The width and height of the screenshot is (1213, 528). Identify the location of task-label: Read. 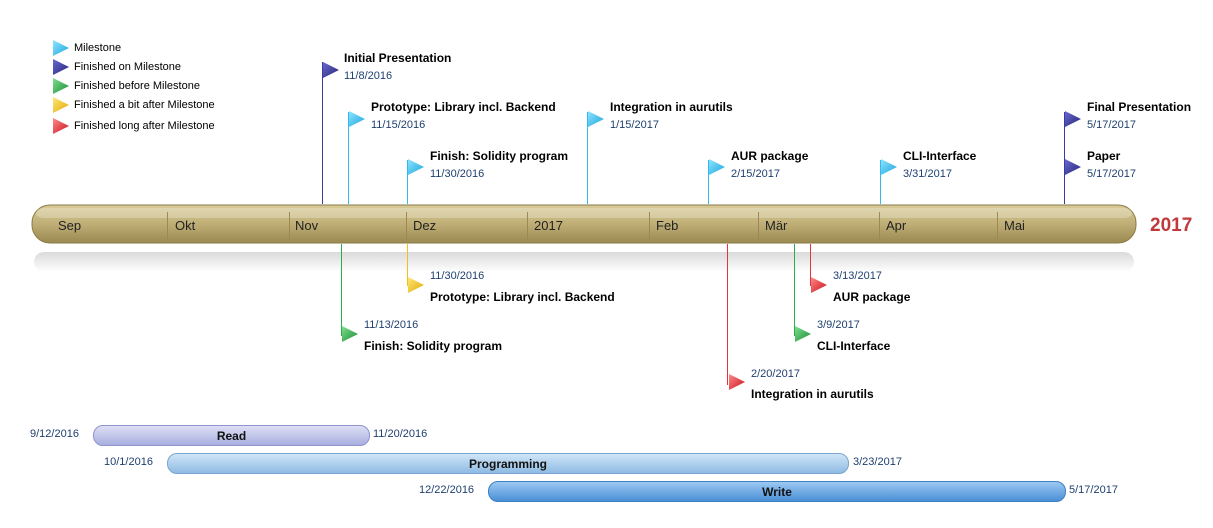
(231, 435).